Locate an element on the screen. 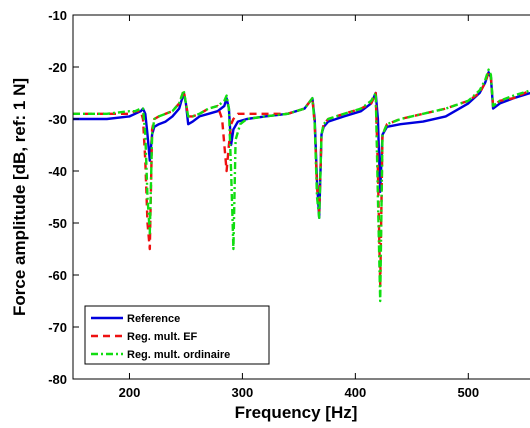 The height and width of the screenshot is (428, 530). y-tick-label: -20 is located at coordinates (57, 67).